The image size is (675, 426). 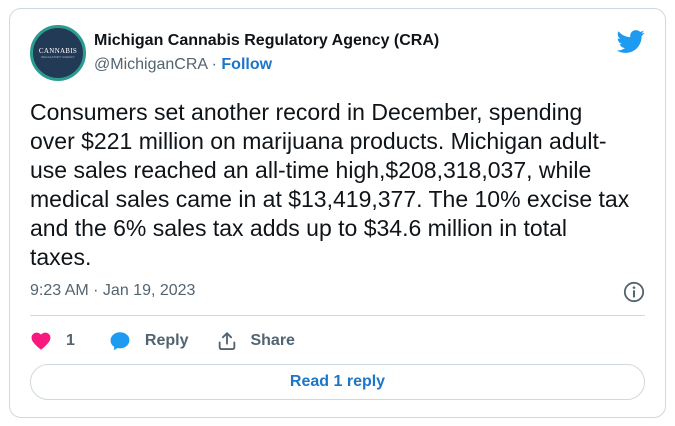 I want to click on like-count: 1, so click(x=70, y=340).